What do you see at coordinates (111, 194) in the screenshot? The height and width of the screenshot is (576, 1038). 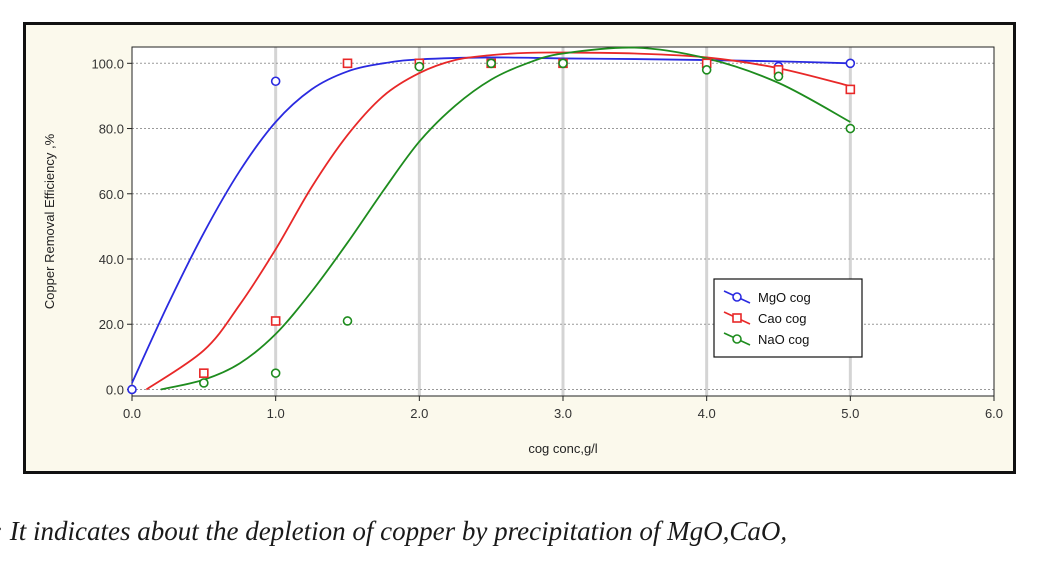 I see `y-tick-label: 60.0` at bounding box center [111, 194].